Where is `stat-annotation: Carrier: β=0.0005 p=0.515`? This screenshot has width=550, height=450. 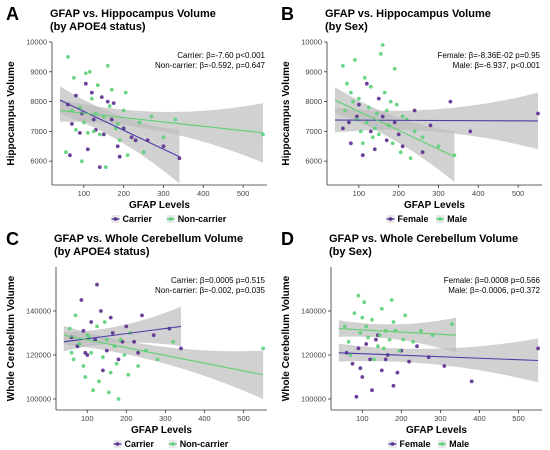
stat-annotation: Carrier: β=0.0005 p=0.515 is located at coordinates (218, 280).